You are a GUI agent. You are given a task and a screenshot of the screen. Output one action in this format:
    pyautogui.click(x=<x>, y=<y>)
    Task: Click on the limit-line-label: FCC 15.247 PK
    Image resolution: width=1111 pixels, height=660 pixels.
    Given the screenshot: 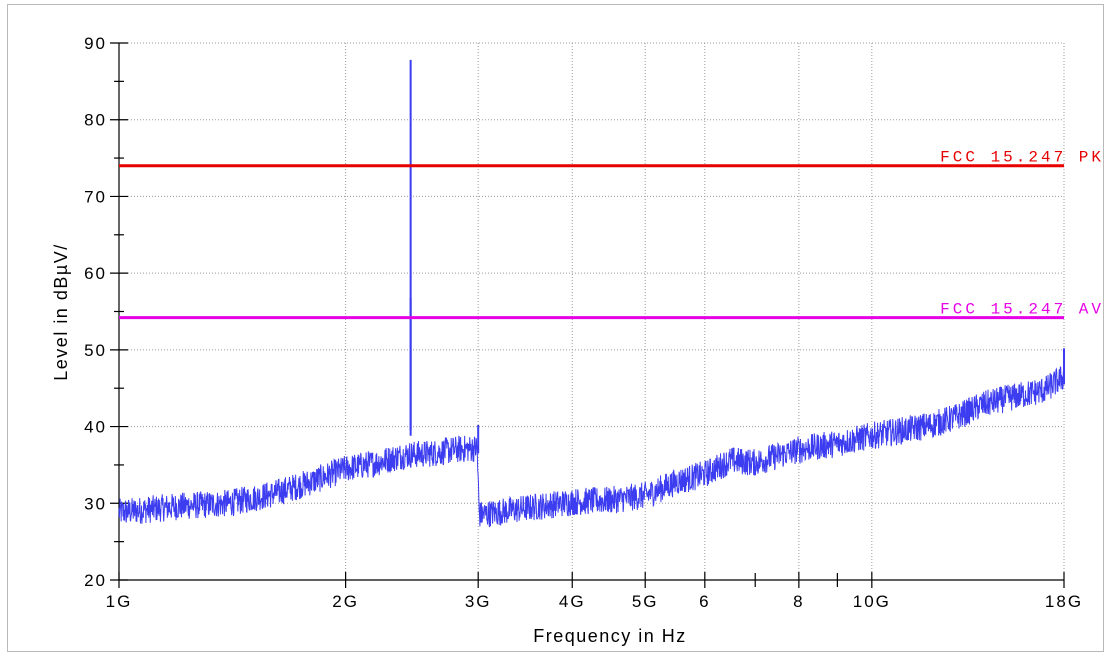 What is the action you would take?
    pyautogui.click(x=1022, y=158)
    